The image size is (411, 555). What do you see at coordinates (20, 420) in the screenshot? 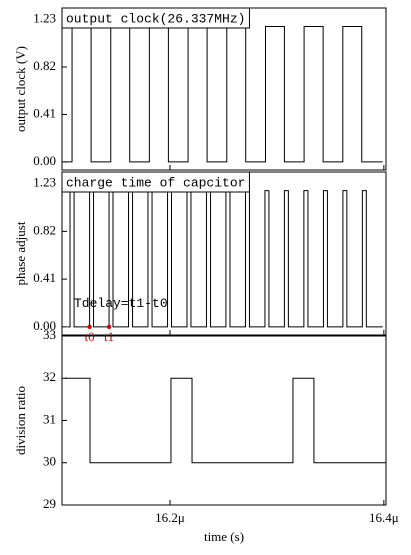
I see `y-axis-label: division ratio` at bounding box center [20, 420].